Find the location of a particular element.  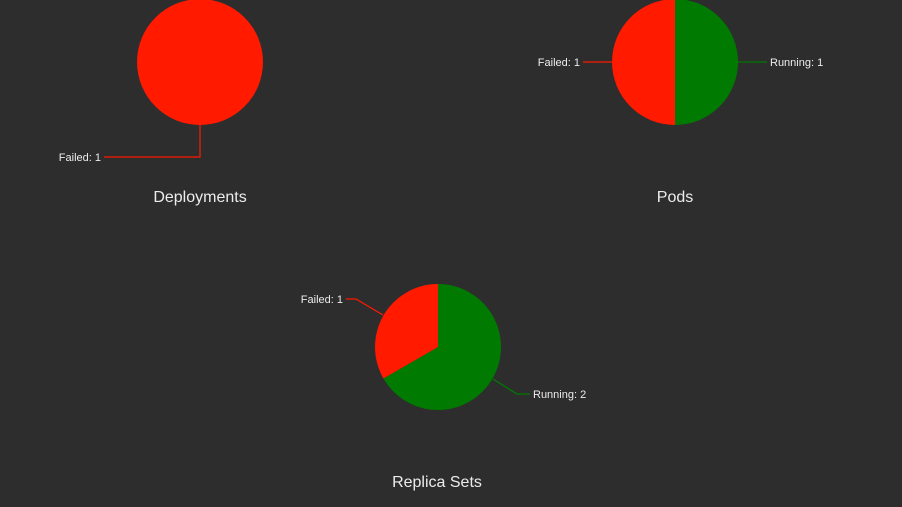

replica-sets-chart-title: Replica Sets is located at coordinates (437, 482).